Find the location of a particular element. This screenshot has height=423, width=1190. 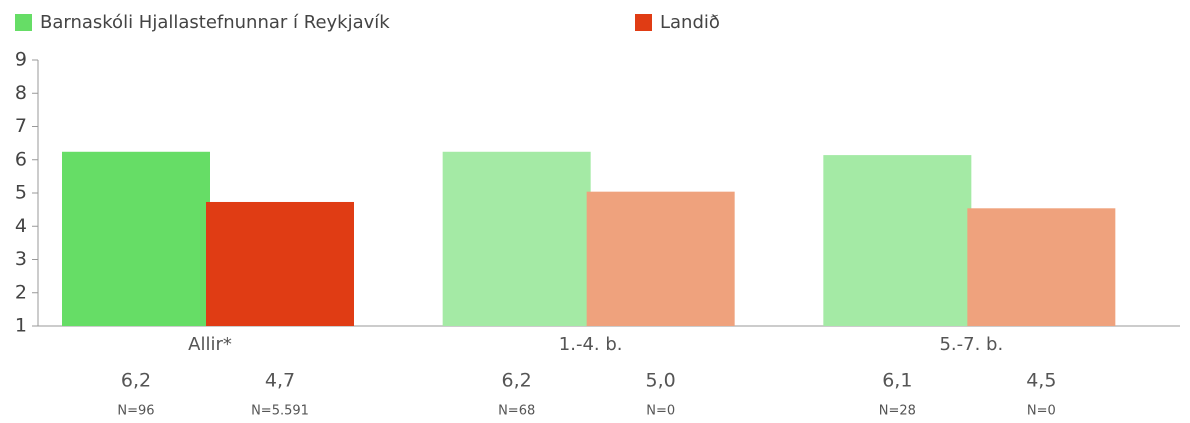

value-label: 4,7 is located at coordinates (280, 381).